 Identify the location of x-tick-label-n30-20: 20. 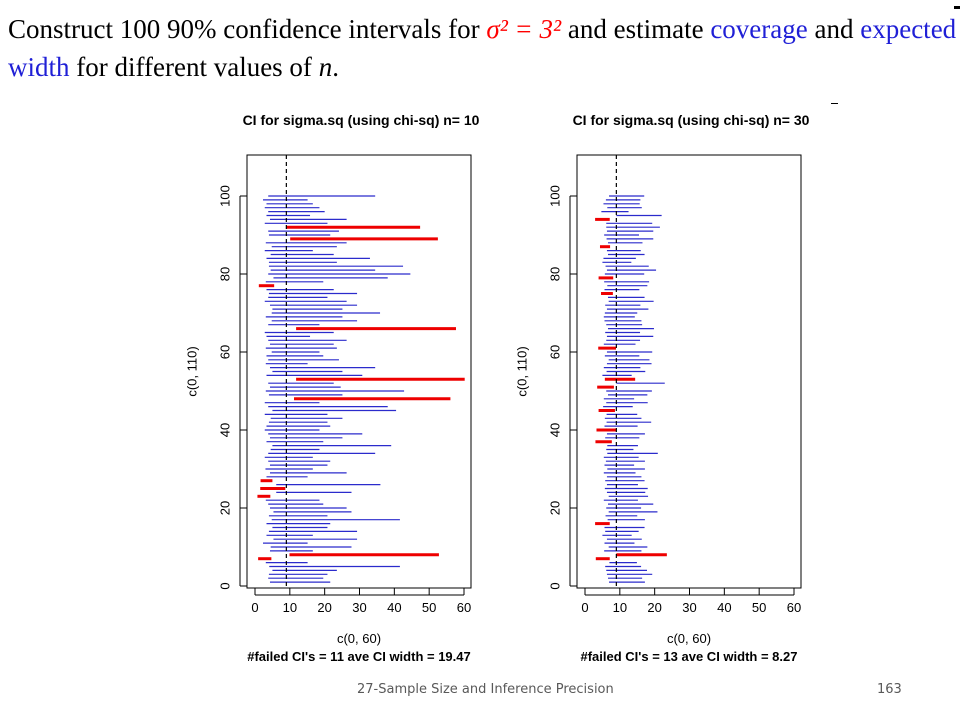
(654, 607).